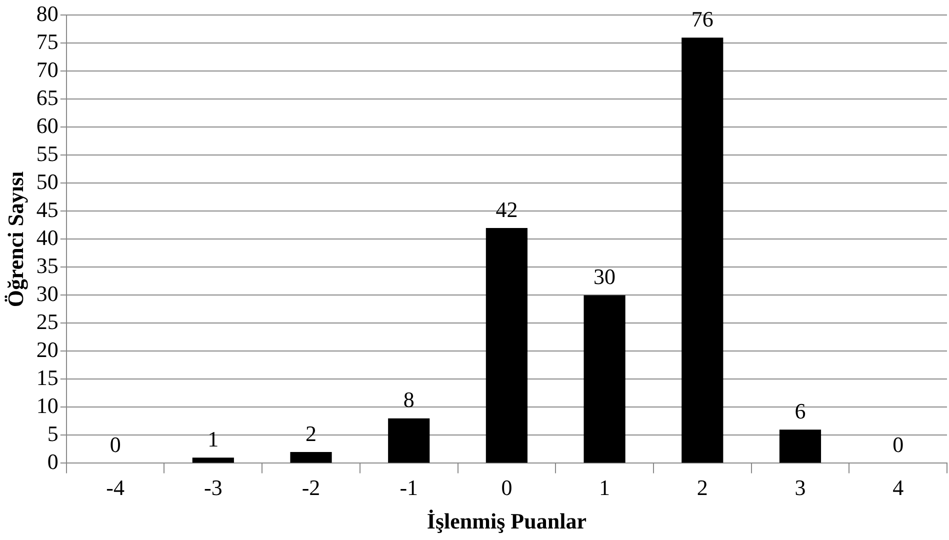 The width and height of the screenshot is (949, 540). What do you see at coordinates (506, 521) in the screenshot?
I see `x-axis-title: İşlenmiş Puanlar` at bounding box center [506, 521].